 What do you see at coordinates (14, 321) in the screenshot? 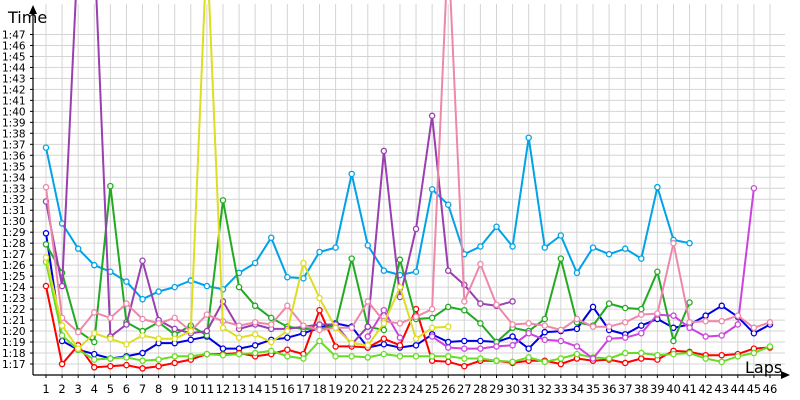
I see `y-tick-label: 1:21` at bounding box center [14, 321].